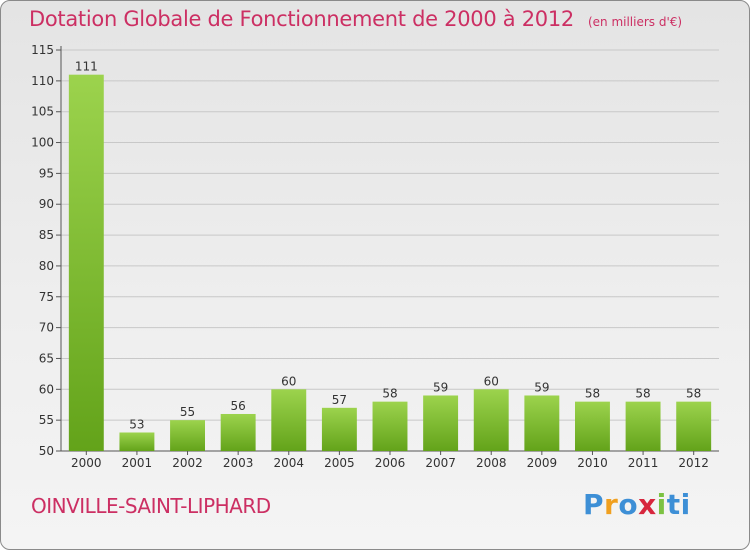 Image resolution: width=750 pixels, height=550 pixels. I want to click on y-tick-label: 80, so click(46, 266).